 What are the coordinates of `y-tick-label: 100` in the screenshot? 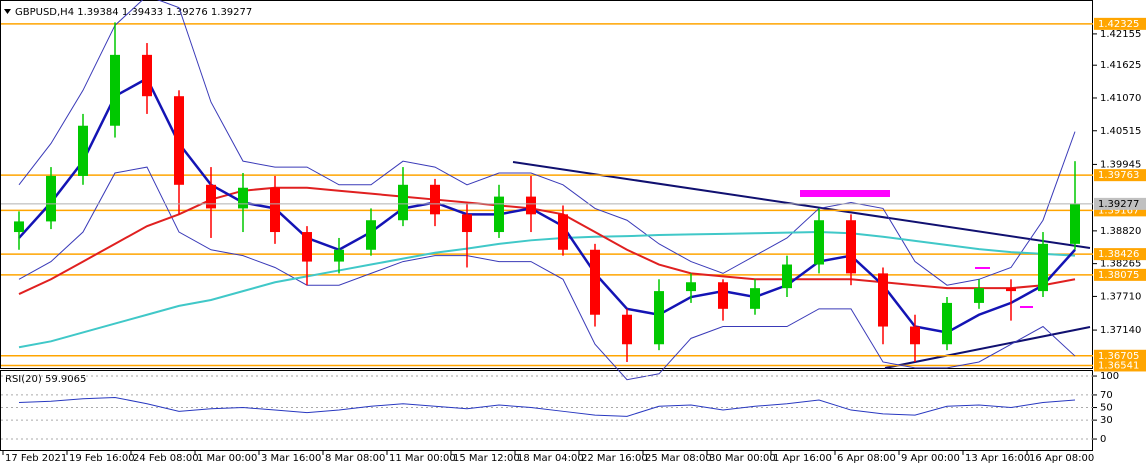 It's located at (1109, 376).